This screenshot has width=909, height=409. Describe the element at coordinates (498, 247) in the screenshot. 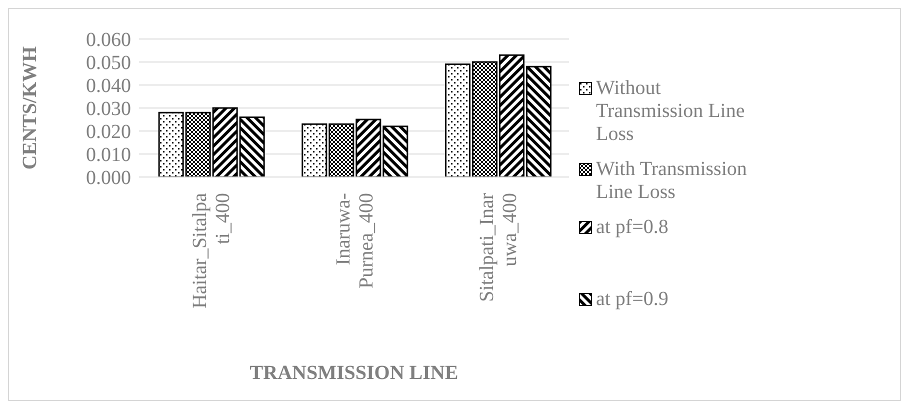

I see `x-tick-label: Sitalpati_Inaruwa_400` at that location.